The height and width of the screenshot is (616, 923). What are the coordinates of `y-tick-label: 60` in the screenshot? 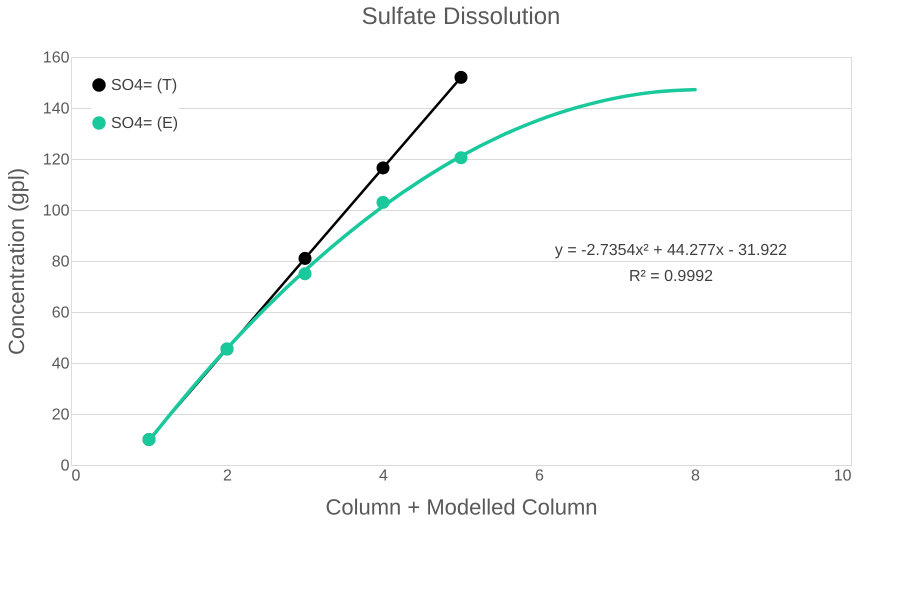 It's located at (61, 313).